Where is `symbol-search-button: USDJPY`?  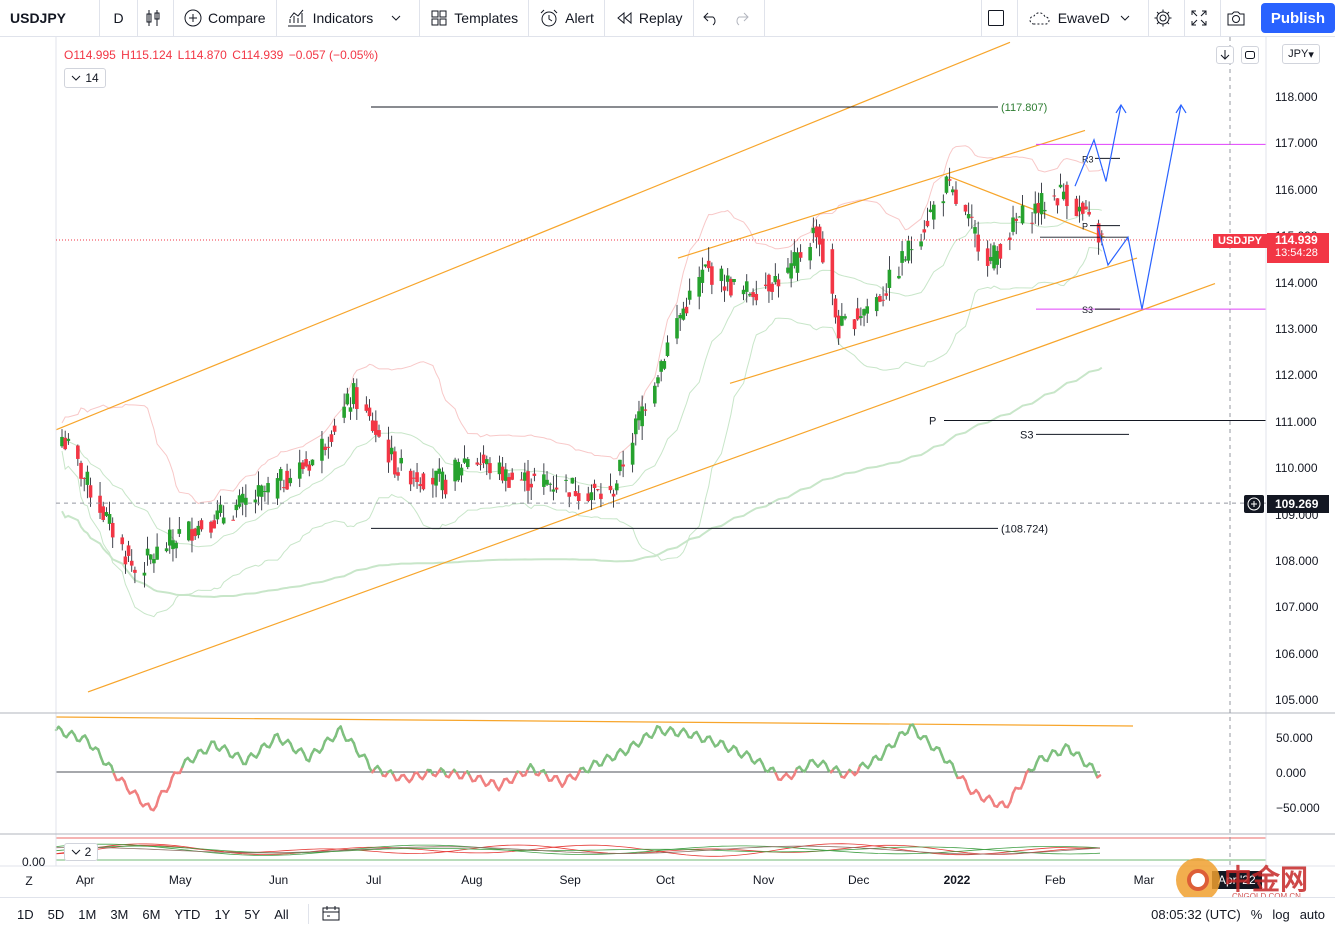
symbol-search-button: USDJPY is located at coordinates (50, 18).